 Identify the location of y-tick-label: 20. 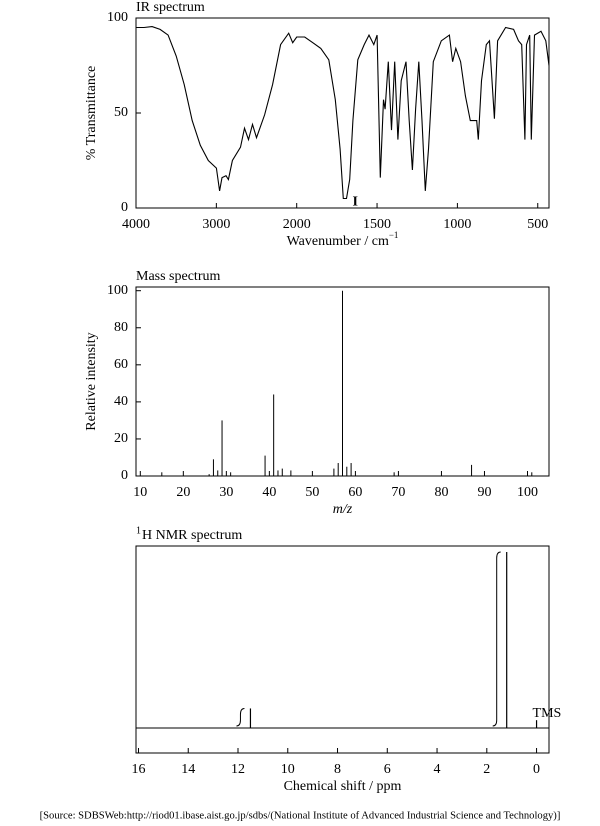
(121, 438).